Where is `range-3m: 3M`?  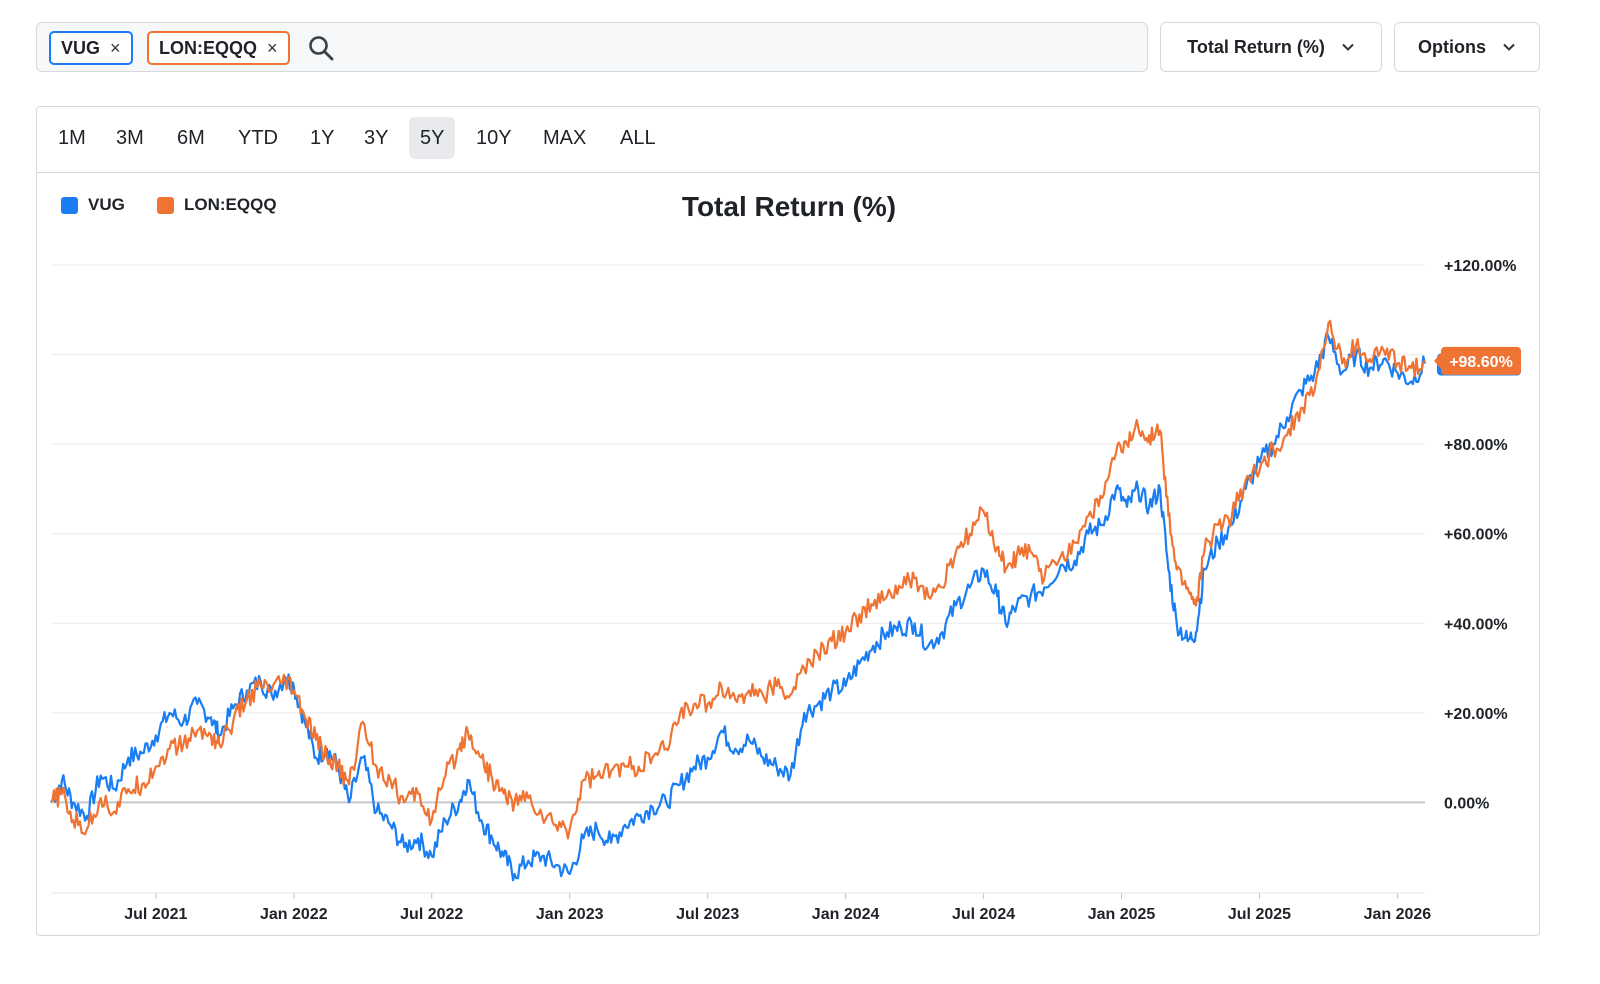
range-3m: 3M is located at coordinates (130, 137).